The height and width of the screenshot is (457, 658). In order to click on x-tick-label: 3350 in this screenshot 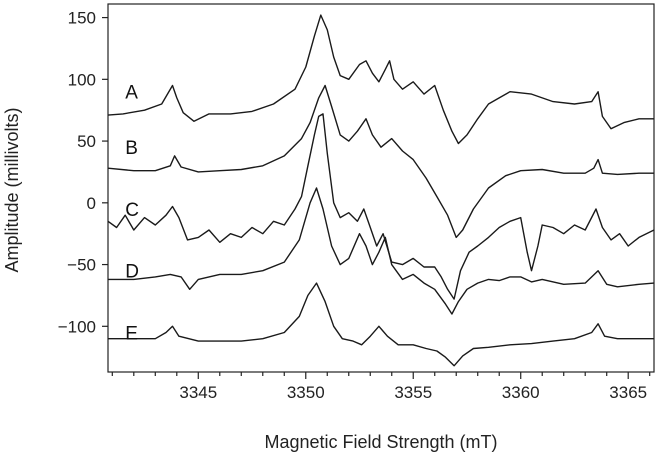, I will do `click(306, 392)`.